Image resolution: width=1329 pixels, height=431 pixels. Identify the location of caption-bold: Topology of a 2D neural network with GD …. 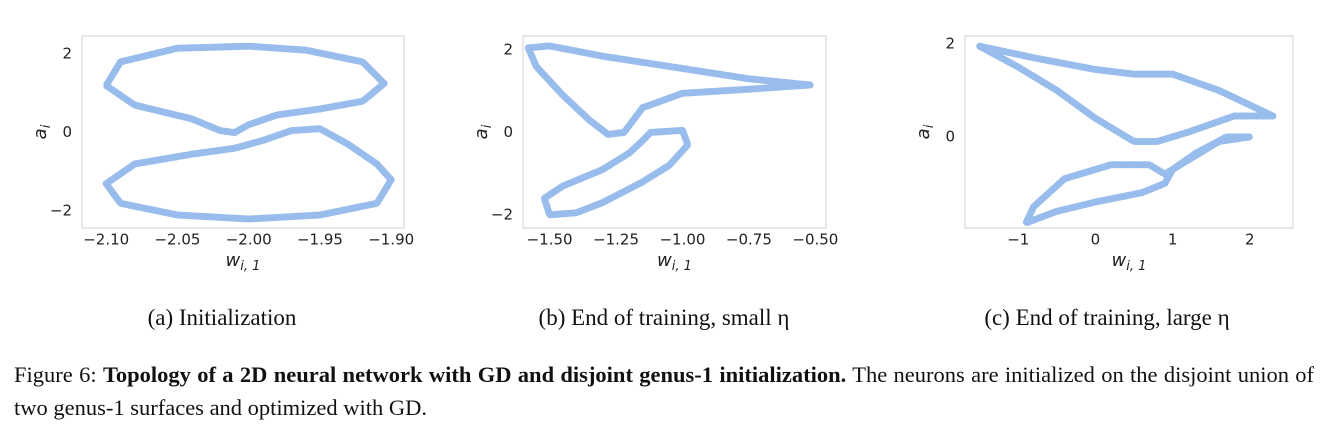
(474, 374).